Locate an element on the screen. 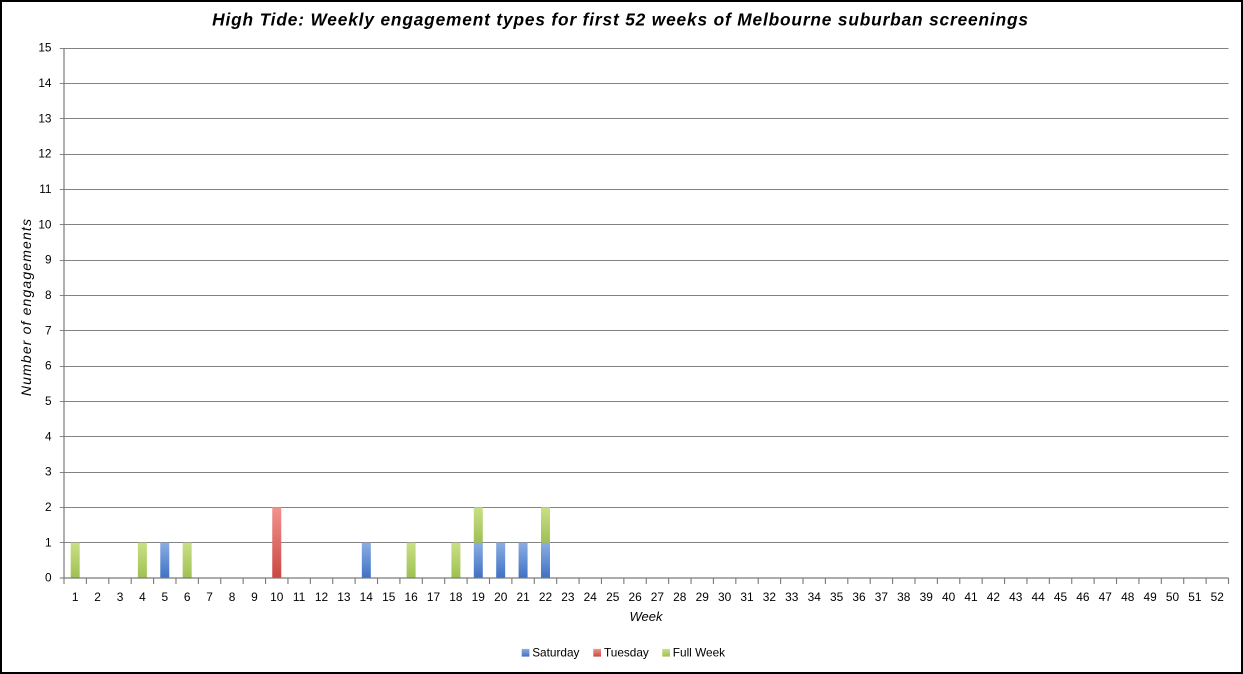  svg-text: 49 is located at coordinates (1150, 597).